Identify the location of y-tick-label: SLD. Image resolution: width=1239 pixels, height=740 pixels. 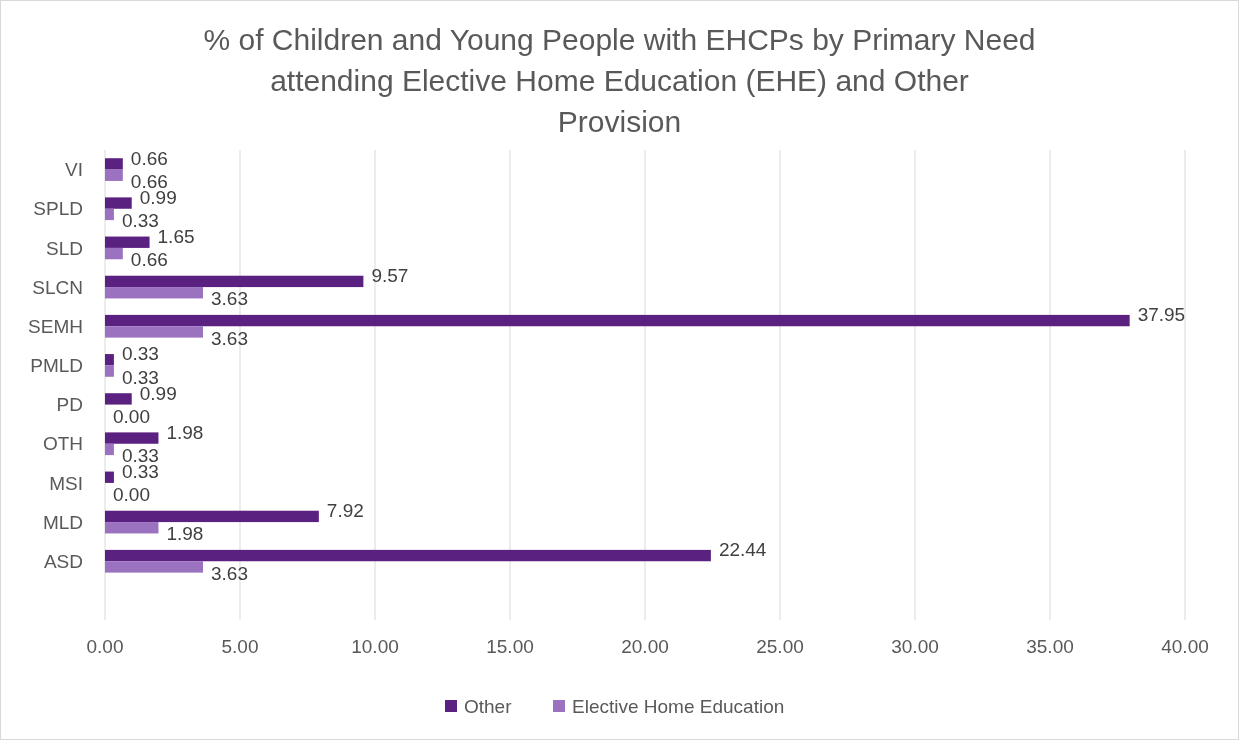
(64, 248).